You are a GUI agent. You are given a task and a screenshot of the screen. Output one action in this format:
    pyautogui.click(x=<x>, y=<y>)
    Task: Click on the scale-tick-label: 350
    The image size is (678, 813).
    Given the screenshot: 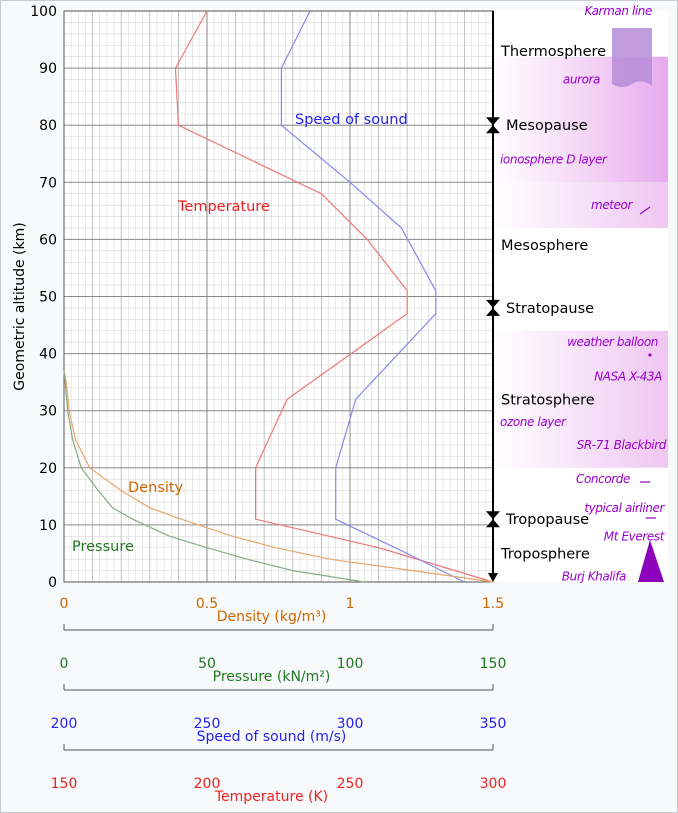 What is the action you would take?
    pyautogui.click(x=493, y=724)
    